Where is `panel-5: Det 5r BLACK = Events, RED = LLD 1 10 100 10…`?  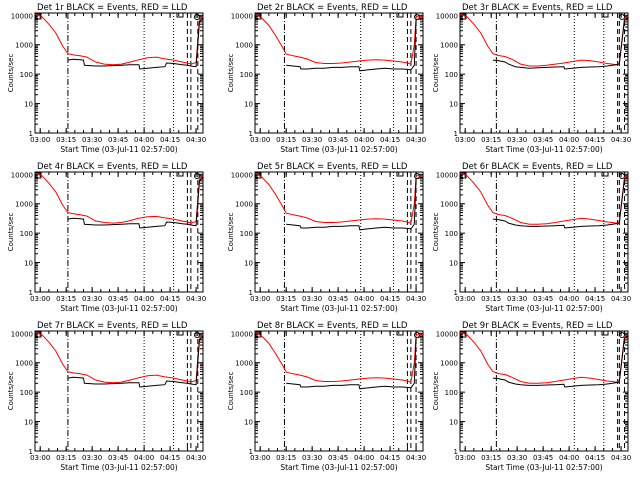
panel-5: Det 5r BLACK = Events, RED = LLD 1 10 100 10… is located at coordinates (326, 237).